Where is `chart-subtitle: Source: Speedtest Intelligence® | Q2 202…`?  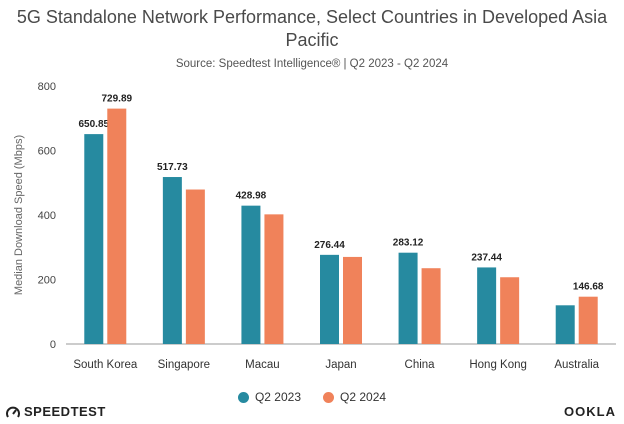 chart-subtitle: Source: Speedtest Intelligence® | Q2 202… is located at coordinates (312, 64).